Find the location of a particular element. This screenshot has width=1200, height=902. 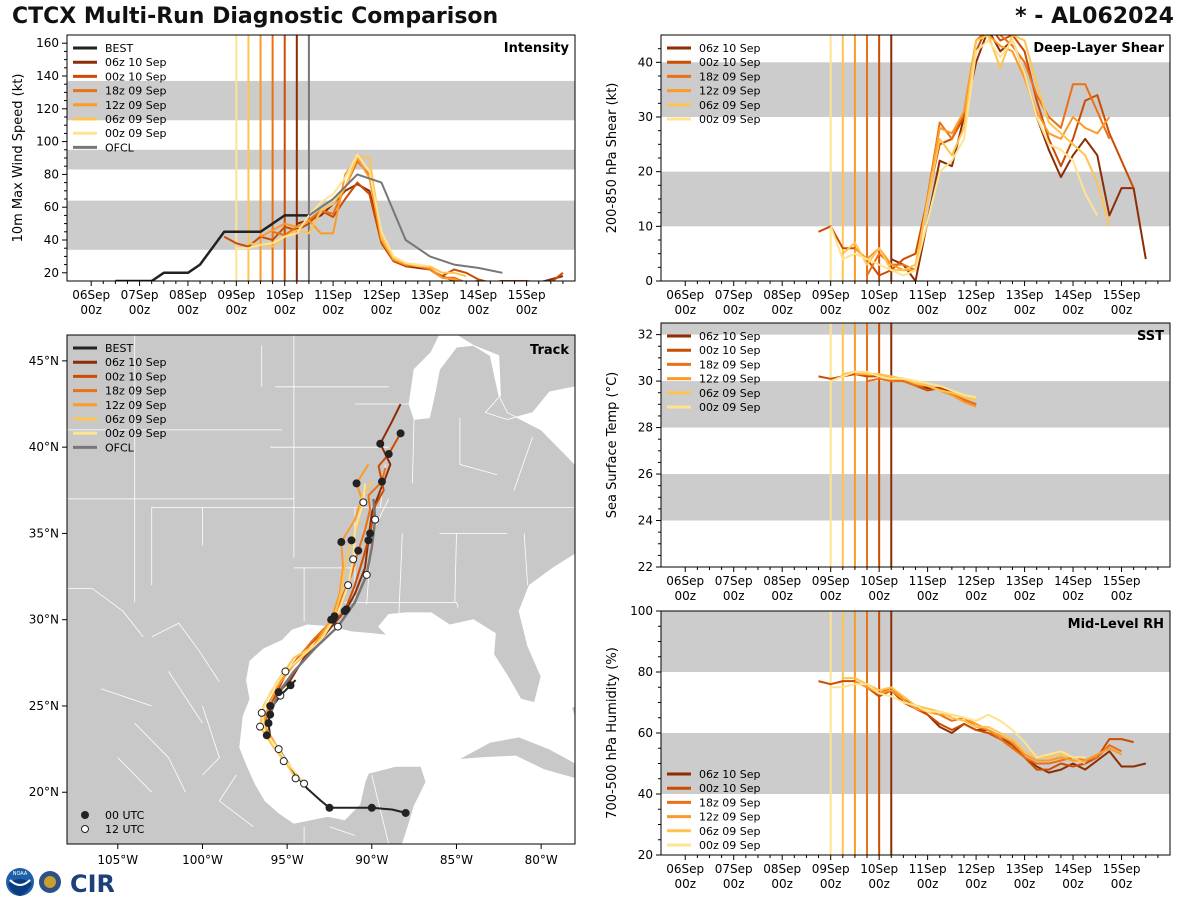

series-line-00z-10-sep is located at coordinates (393, 231).